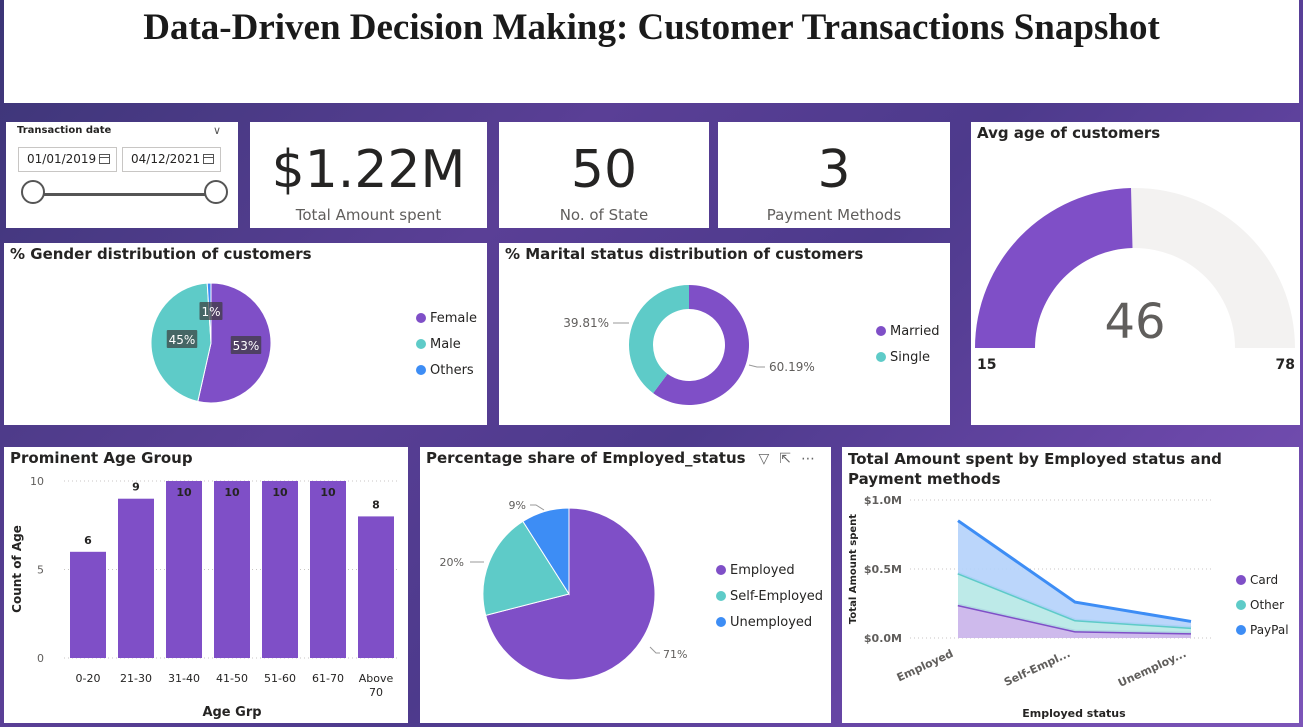 The width and height of the screenshot is (1303, 727). I want to click on legend-label: Card, so click(1264, 580).